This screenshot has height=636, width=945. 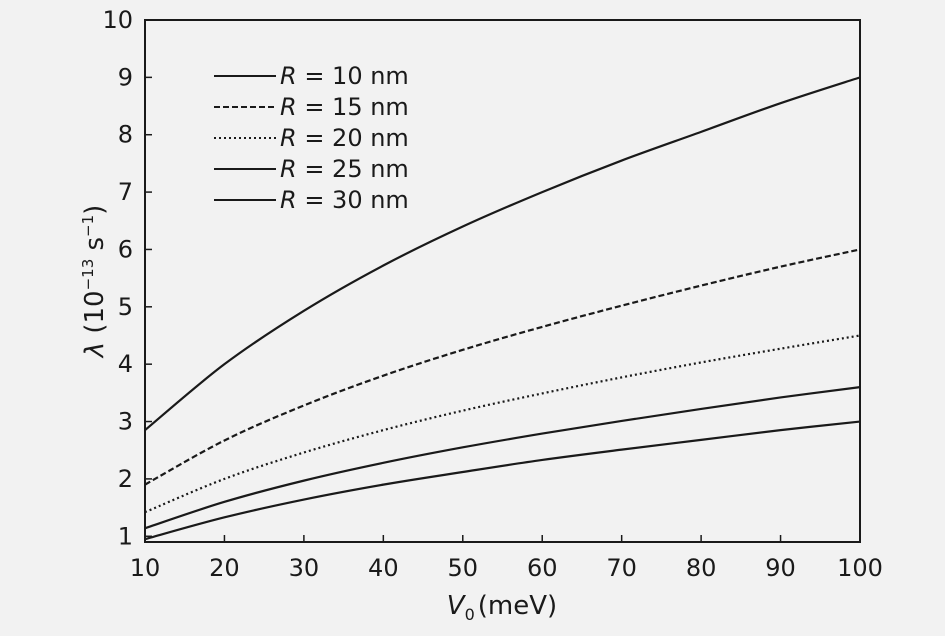 I want to click on x-tick-label: 80, so click(x=701, y=568).